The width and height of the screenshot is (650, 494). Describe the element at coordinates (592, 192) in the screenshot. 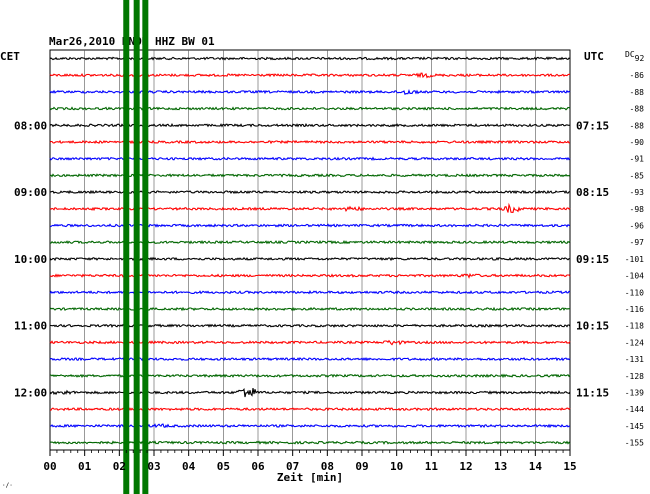

I see `right-time-label: 08:15` at that location.